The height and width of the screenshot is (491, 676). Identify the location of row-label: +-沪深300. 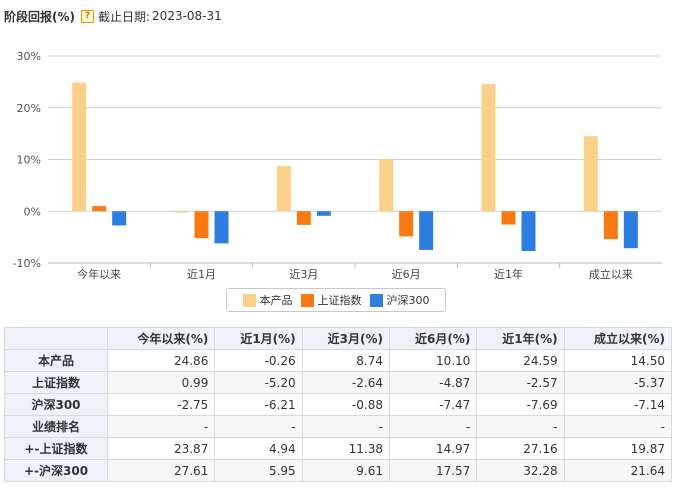
(56, 470).